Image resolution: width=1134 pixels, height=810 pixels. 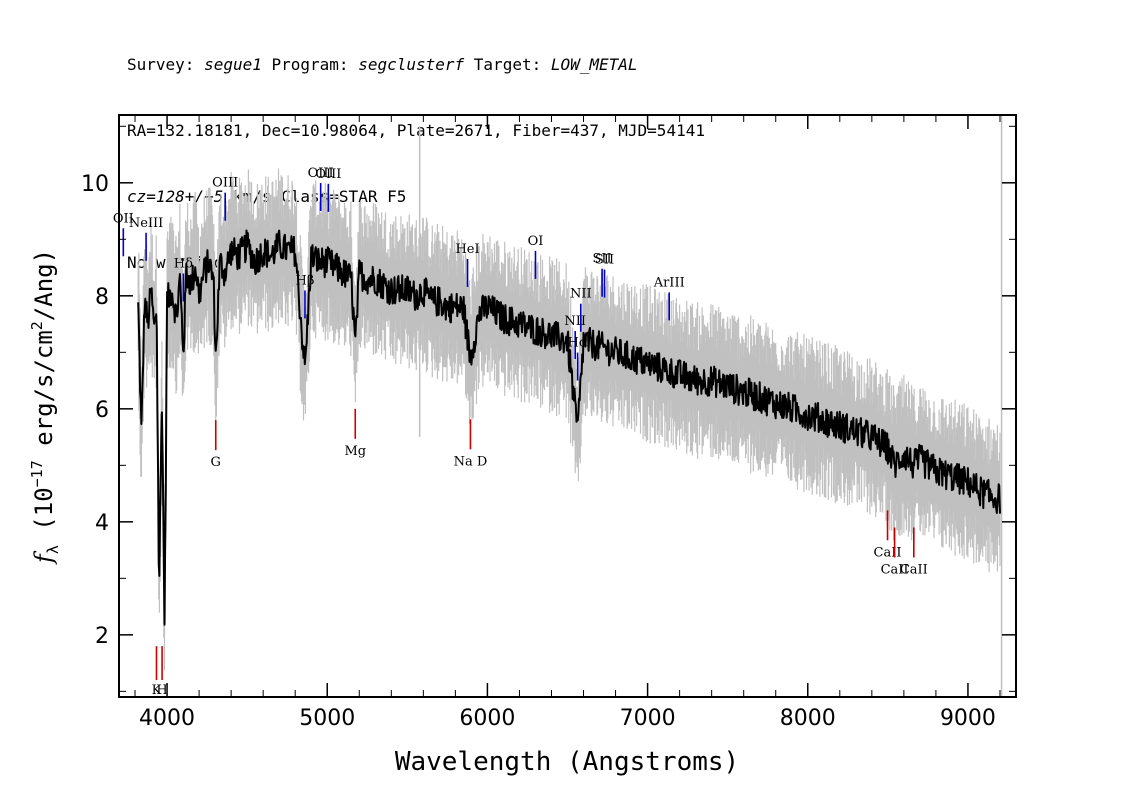 I want to click on line-marker-h-: Hδ, so click(x=183, y=279).